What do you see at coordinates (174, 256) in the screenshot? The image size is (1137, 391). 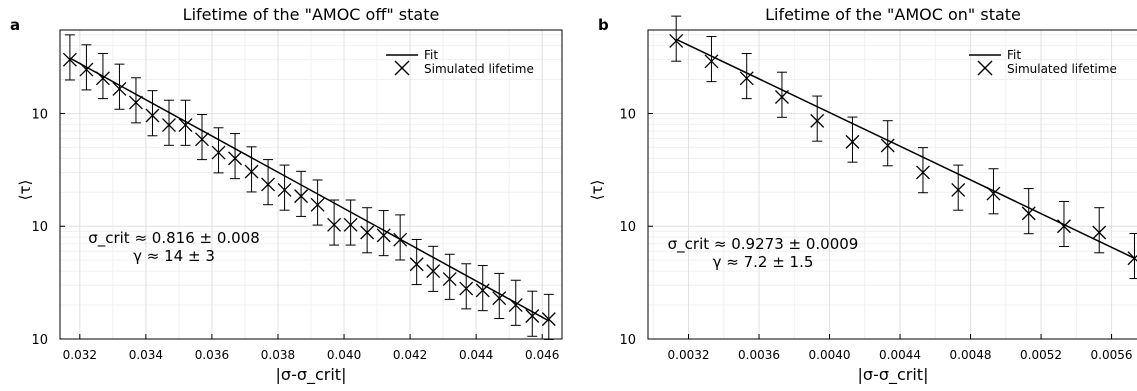 I see `annotation-gamma: γ ≈ 14 ± 3` at bounding box center [174, 256].